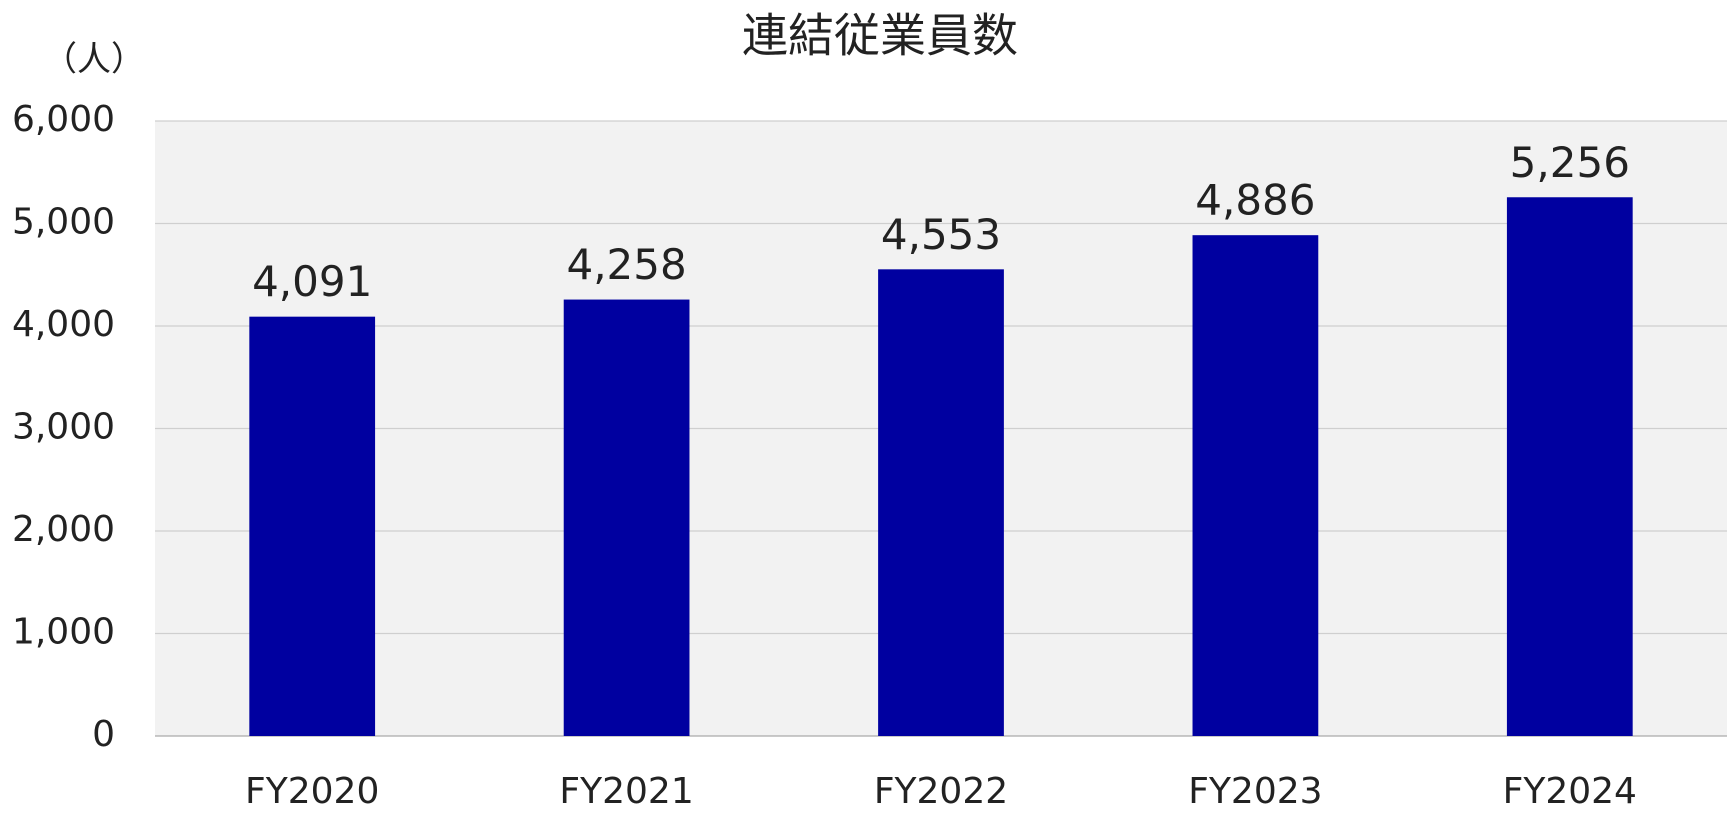  I want to click on data-label: 4,091, so click(312, 281).